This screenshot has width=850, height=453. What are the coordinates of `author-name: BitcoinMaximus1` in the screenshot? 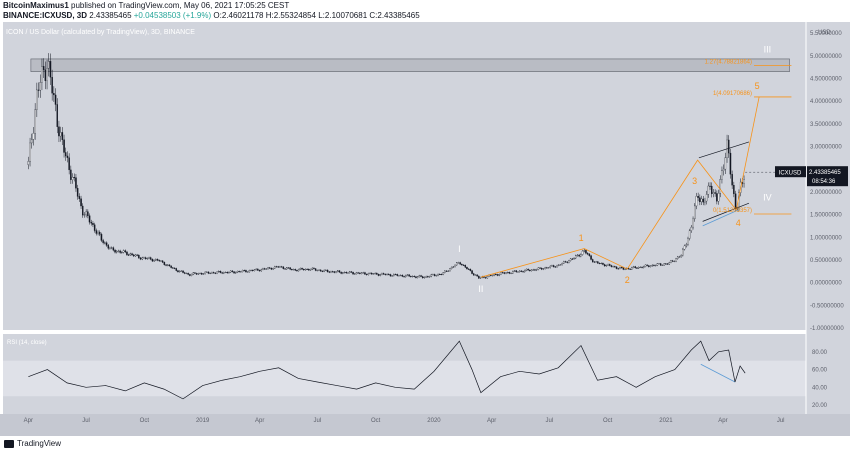 It's located at (36, 5).